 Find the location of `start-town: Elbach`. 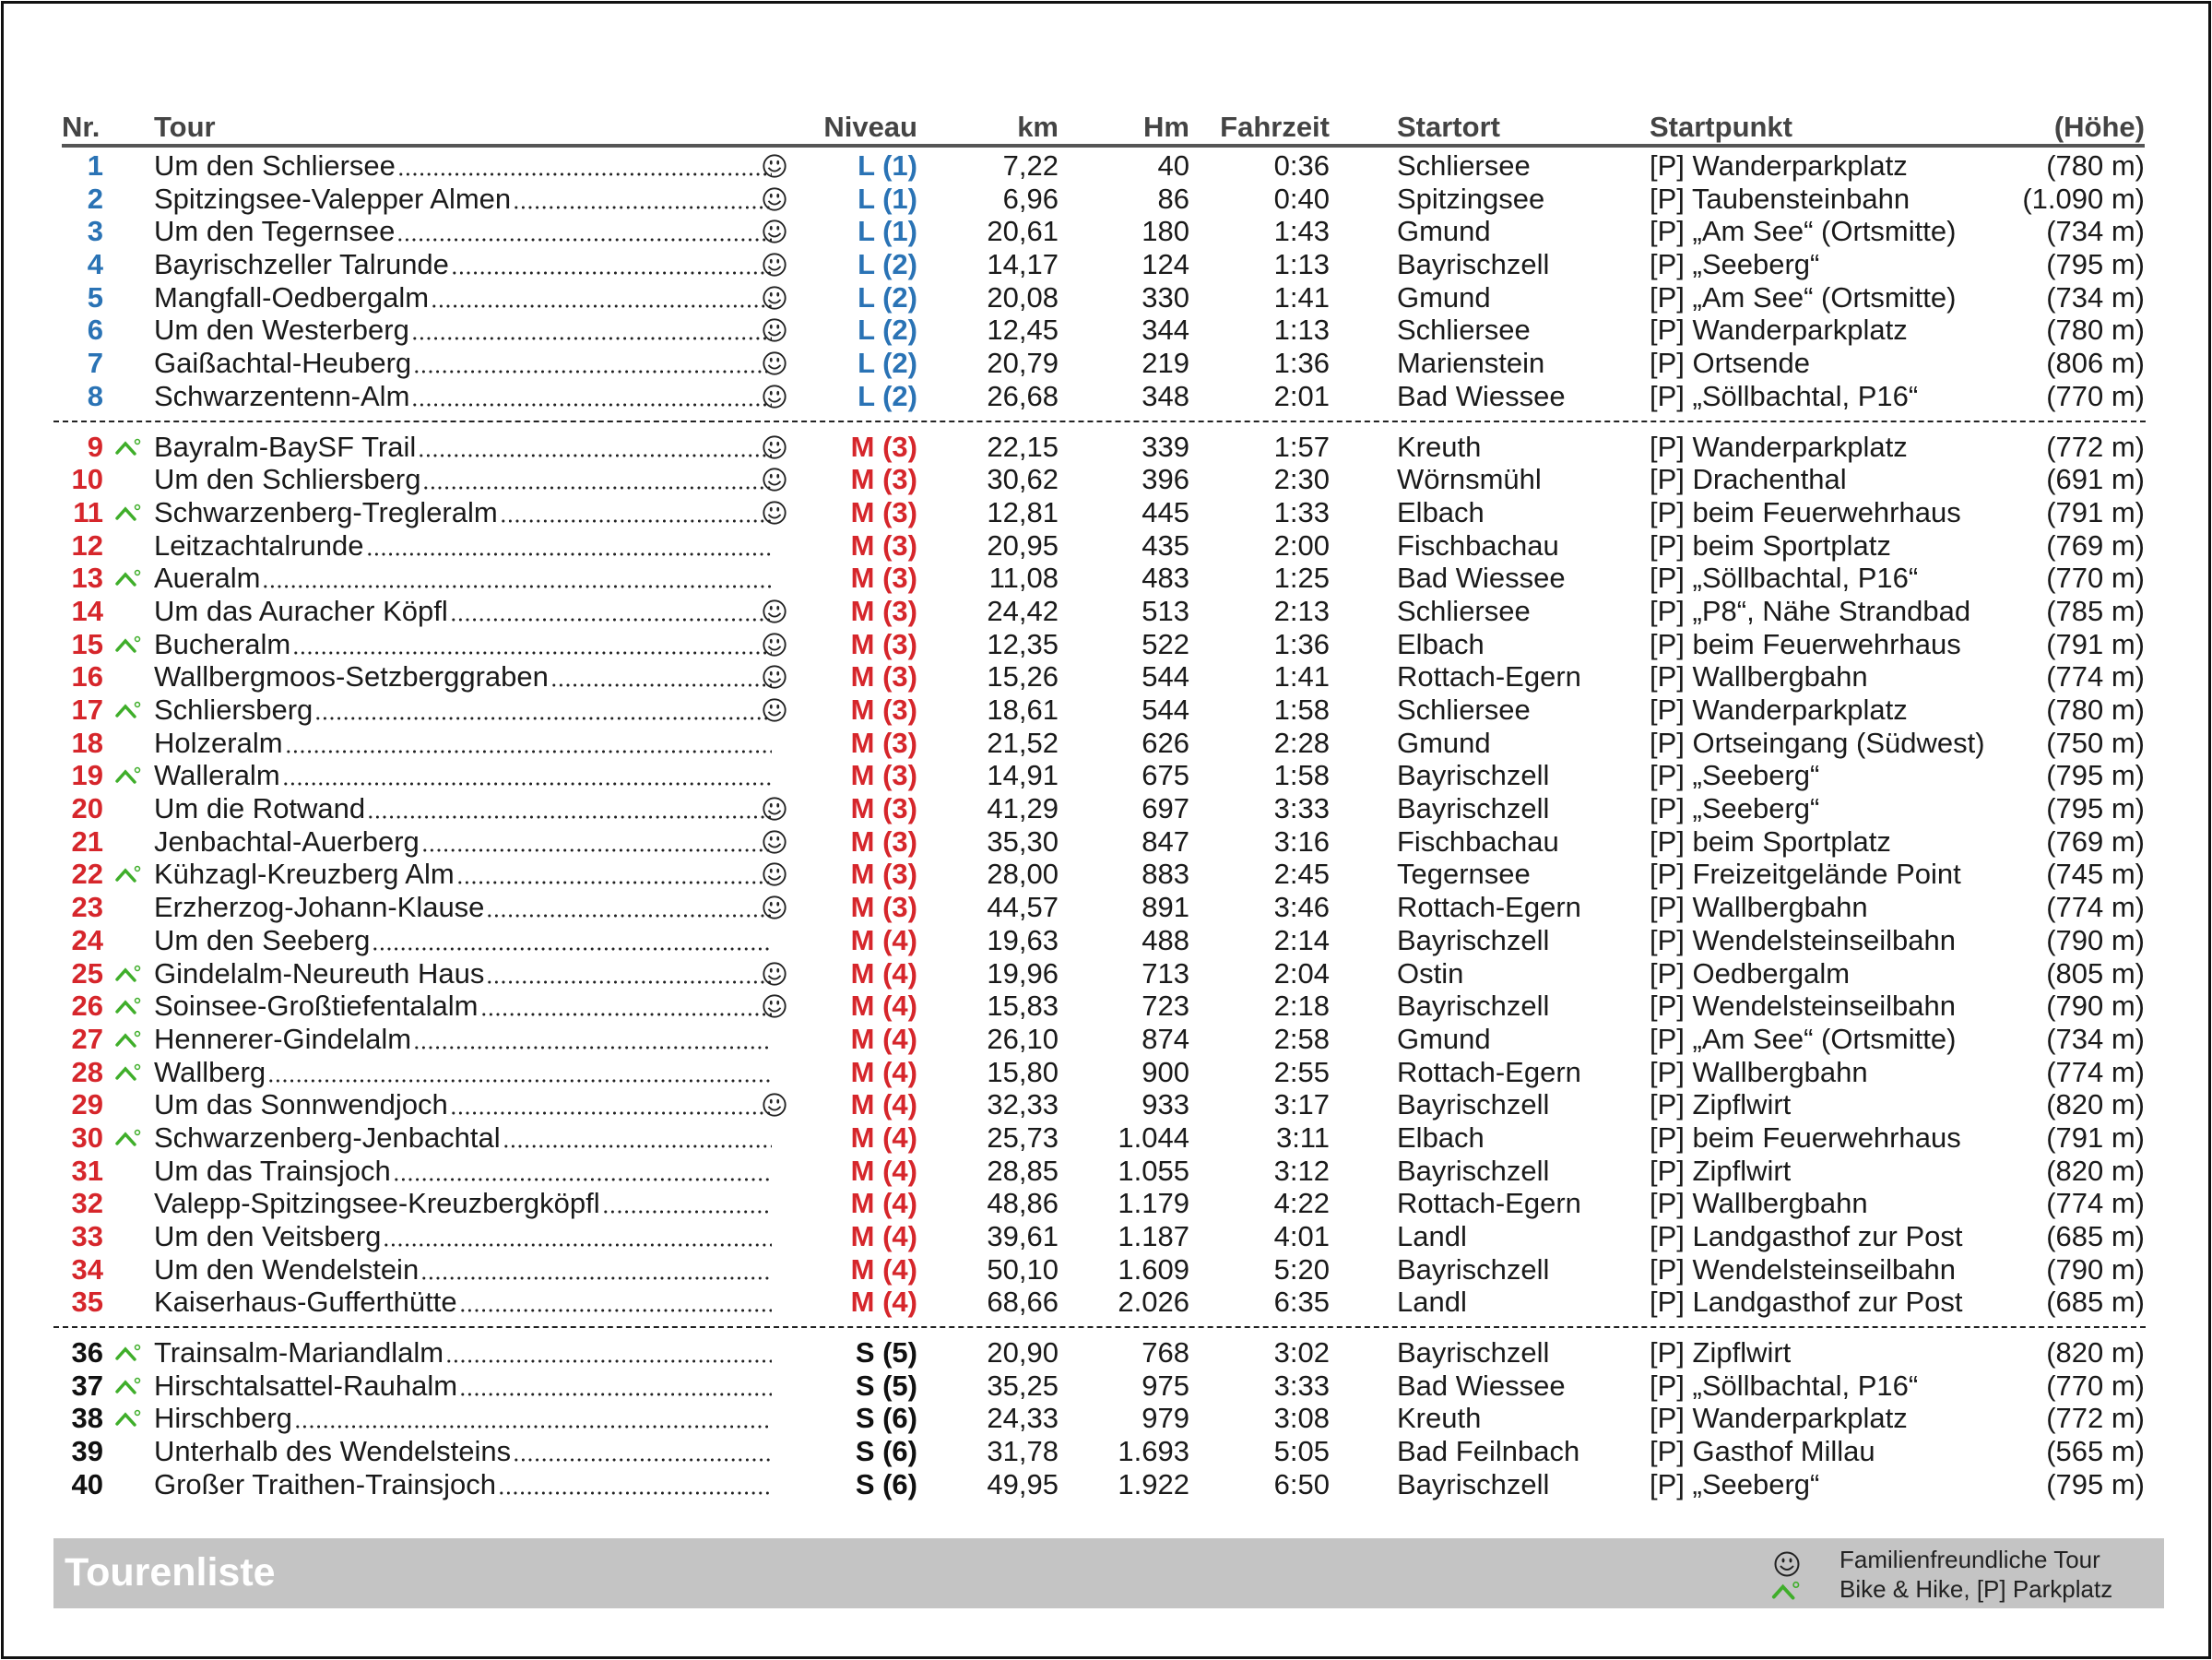

start-town: Elbach is located at coordinates (1441, 511).